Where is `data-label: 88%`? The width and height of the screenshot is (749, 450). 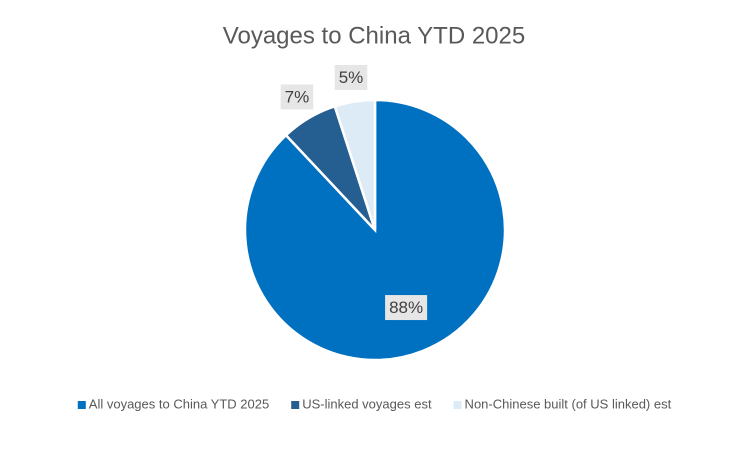 data-label: 88% is located at coordinates (406, 307).